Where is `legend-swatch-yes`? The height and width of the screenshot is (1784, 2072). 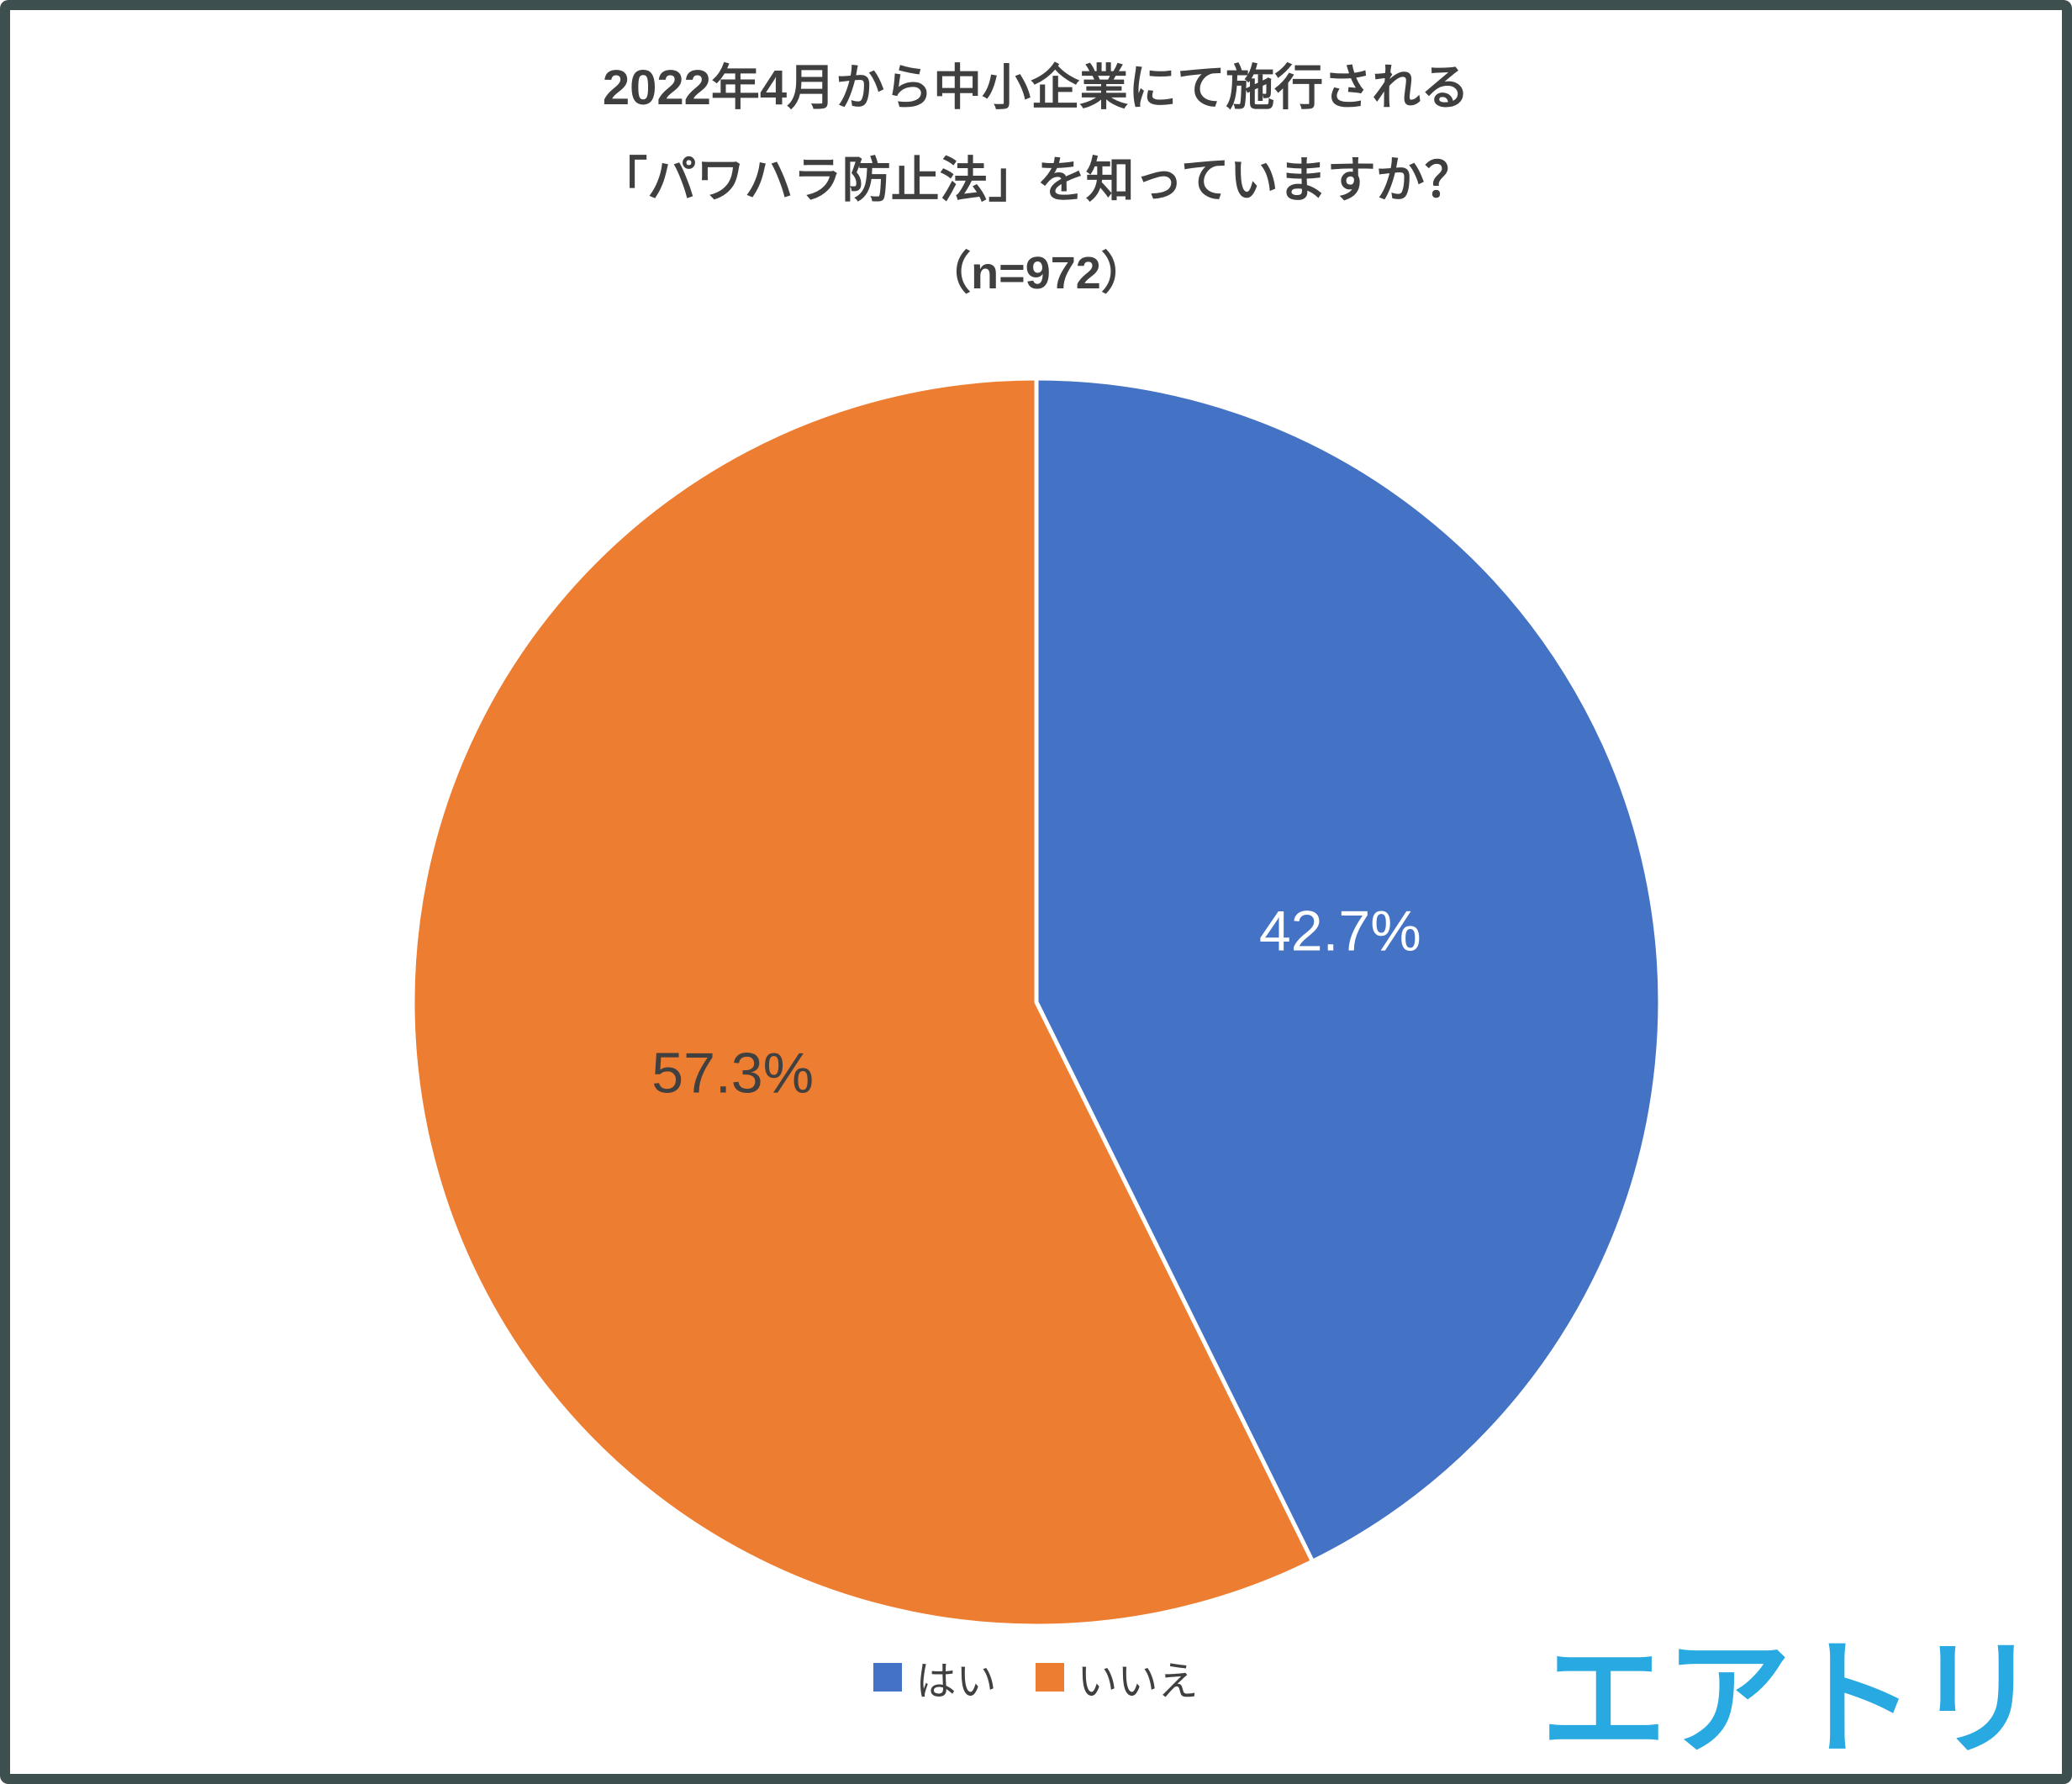 legend-swatch-yes is located at coordinates (888, 1677).